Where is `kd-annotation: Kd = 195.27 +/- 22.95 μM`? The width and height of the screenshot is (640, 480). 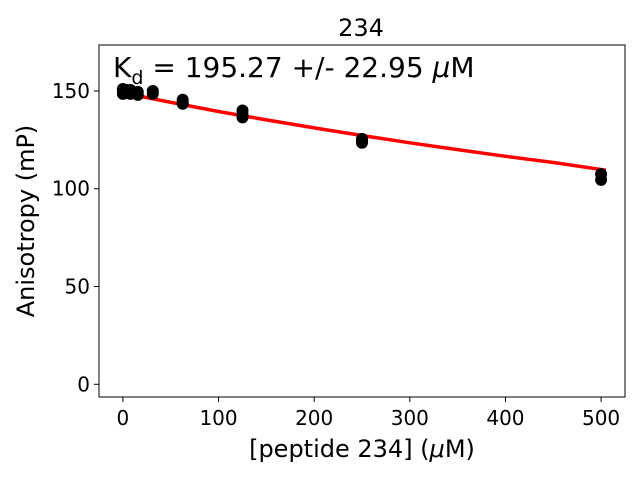
kd-annotation: Kd = 195.27 +/- 22.95 μM is located at coordinates (294, 70).